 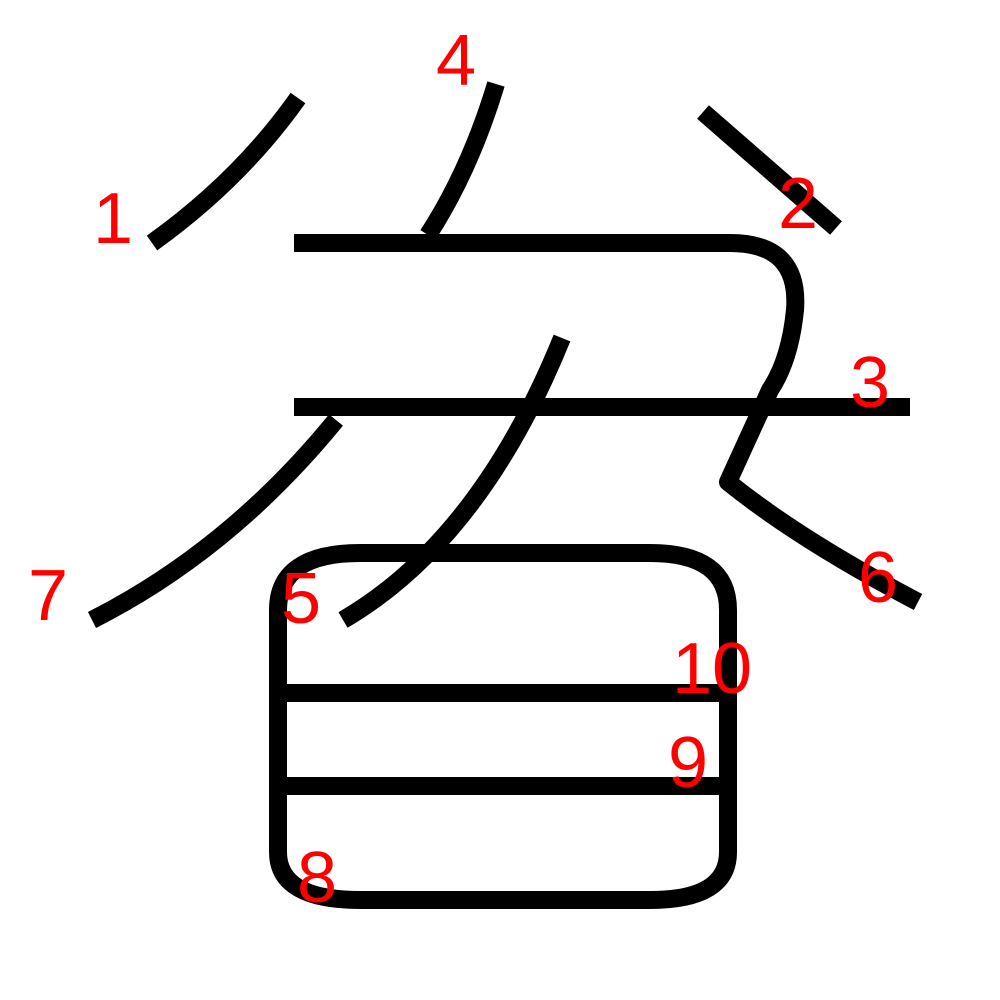 I want to click on stroke-number-3: 3, so click(x=870, y=383).